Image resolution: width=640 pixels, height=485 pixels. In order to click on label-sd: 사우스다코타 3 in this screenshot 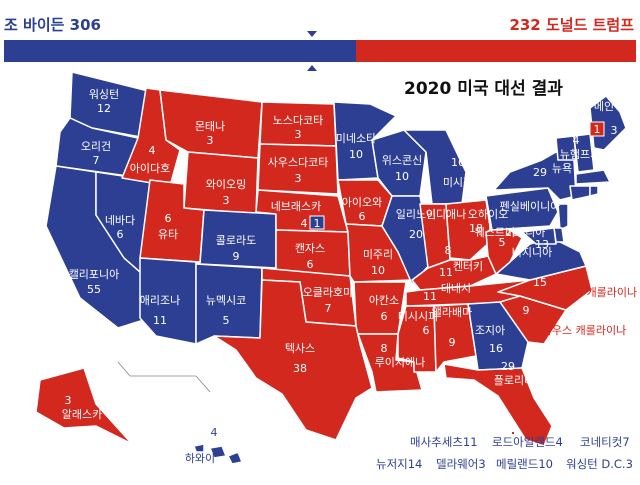, I will do `click(298, 170)`.